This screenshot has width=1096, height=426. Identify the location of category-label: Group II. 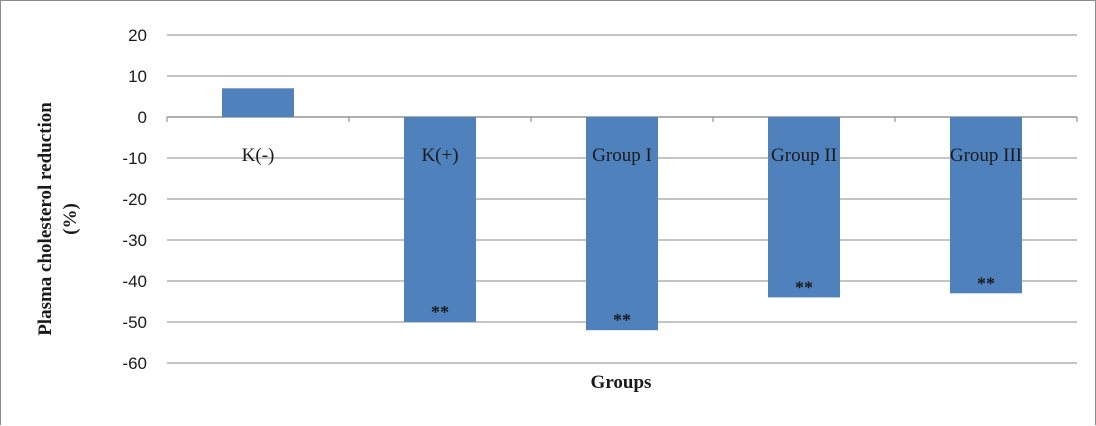
(804, 155).